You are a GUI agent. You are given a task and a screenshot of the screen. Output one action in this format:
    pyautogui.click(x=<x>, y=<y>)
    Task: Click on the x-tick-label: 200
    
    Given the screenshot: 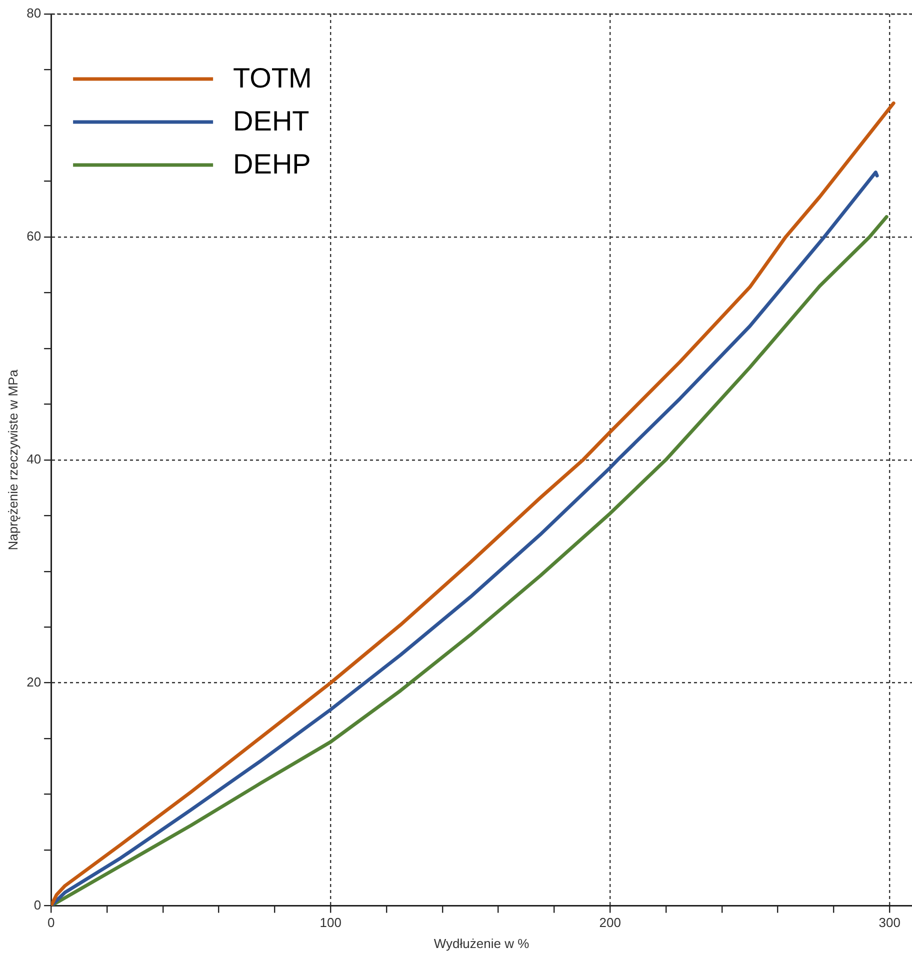 What is the action you would take?
    pyautogui.click(x=610, y=922)
    